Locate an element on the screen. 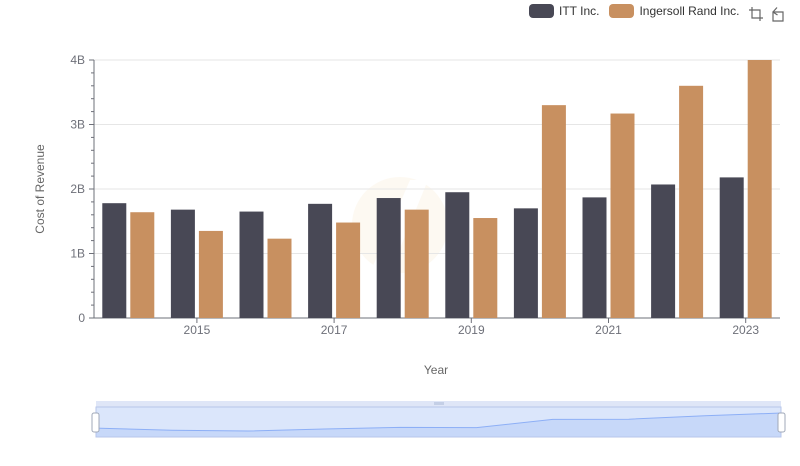  bar-itt-2015 is located at coordinates (182, 263).